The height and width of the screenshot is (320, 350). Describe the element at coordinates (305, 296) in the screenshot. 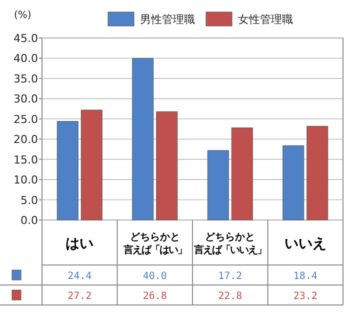

I see `data-label: 23.2` at that location.